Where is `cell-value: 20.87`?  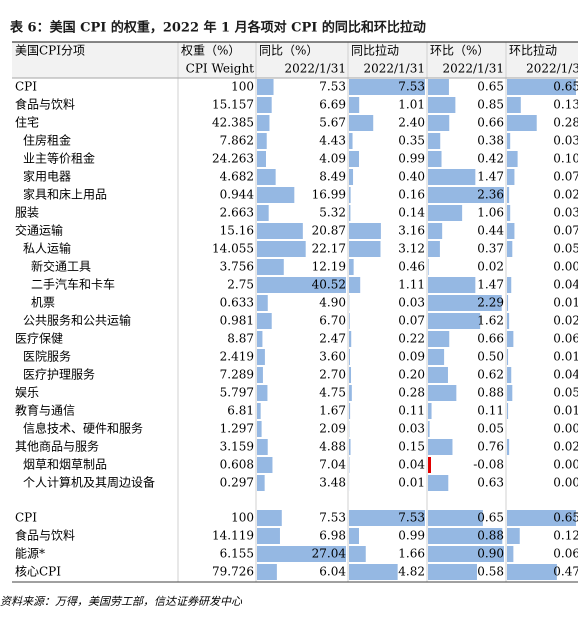
cell-value: 20.87 is located at coordinates (329, 231).